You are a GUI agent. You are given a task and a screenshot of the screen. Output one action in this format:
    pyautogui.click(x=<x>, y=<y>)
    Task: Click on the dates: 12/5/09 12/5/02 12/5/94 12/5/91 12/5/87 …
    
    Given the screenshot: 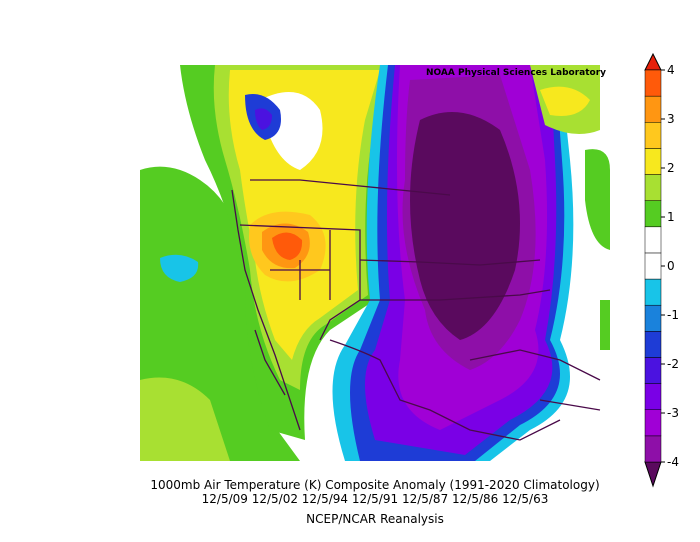 What is the action you would take?
    pyautogui.click(x=375, y=499)
    